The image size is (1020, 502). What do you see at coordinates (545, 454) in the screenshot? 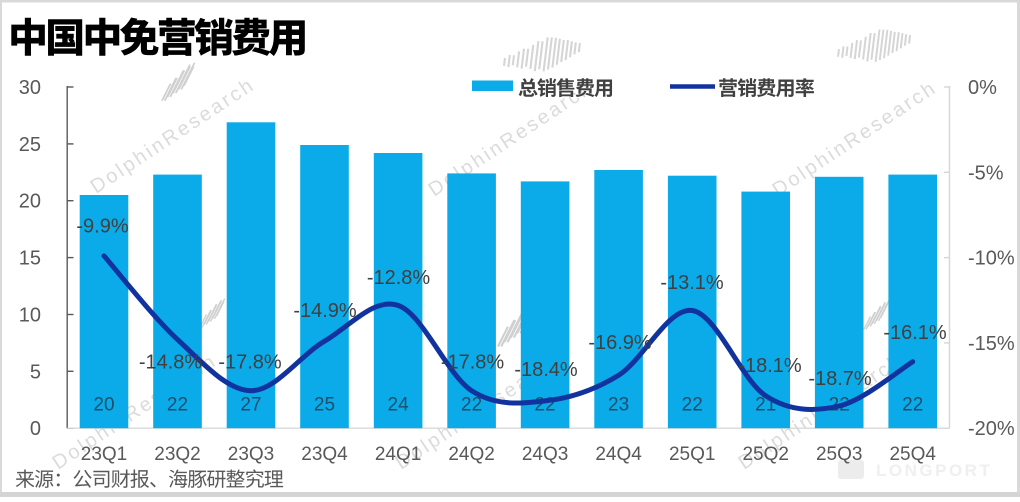
I see `svg-text: 24Q3` at bounding box center [545, 454].